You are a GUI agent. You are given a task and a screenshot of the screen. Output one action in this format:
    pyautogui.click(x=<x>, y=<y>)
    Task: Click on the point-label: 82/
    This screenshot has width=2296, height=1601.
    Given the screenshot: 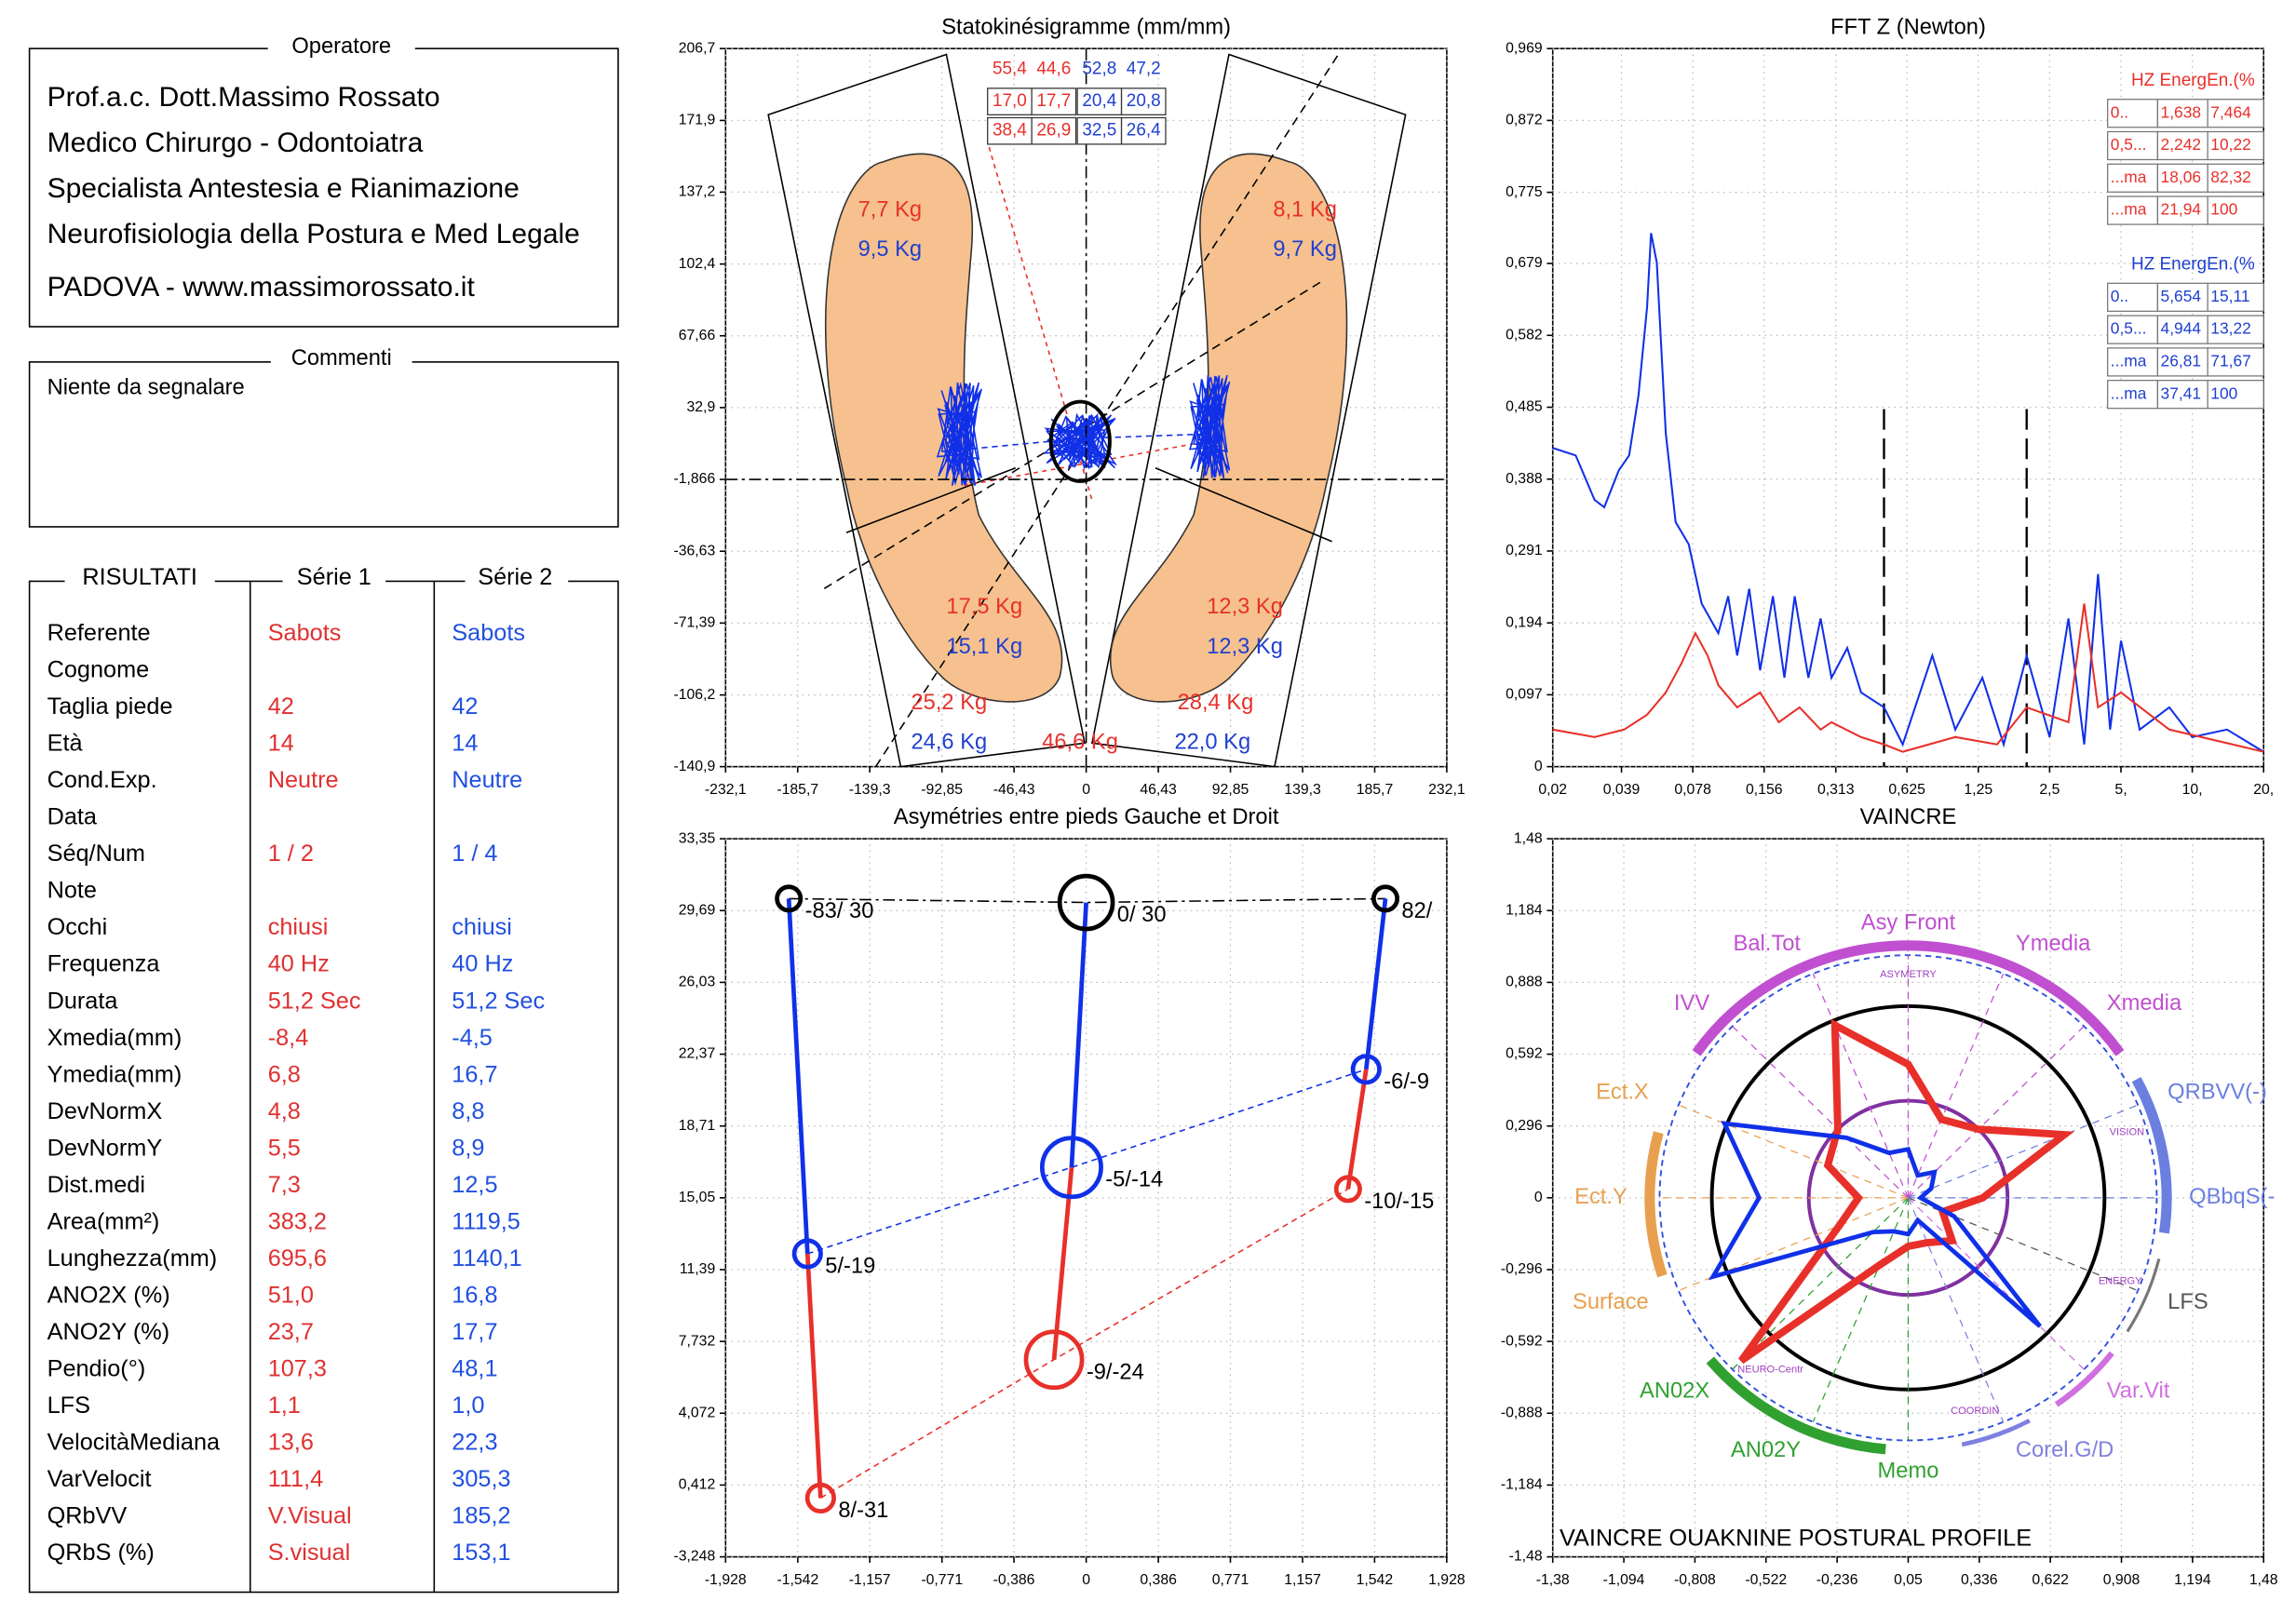 What is the action you would take?
    pyautogui.click(x=1416, y=911)
    